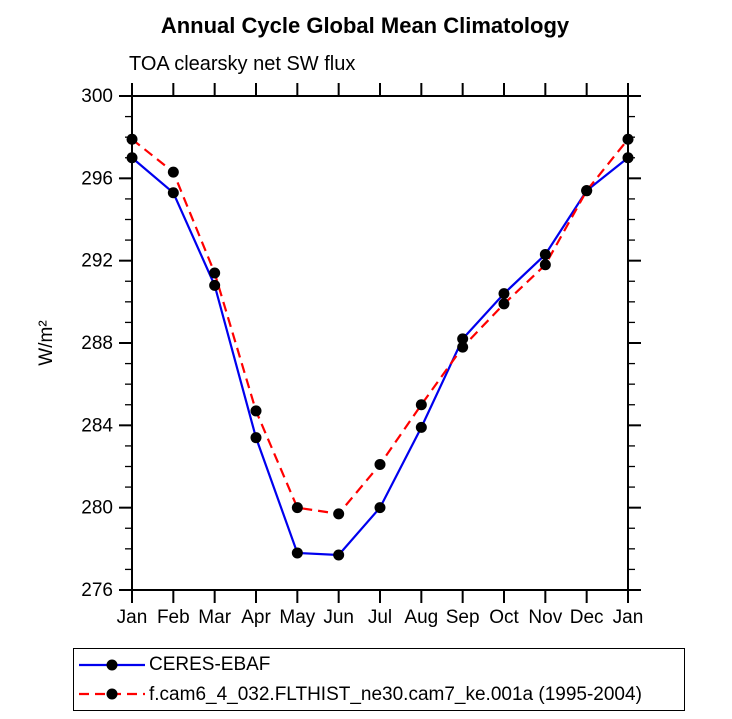  I want to click on legend-swatch-dashed-red-line, so click(112, 694).